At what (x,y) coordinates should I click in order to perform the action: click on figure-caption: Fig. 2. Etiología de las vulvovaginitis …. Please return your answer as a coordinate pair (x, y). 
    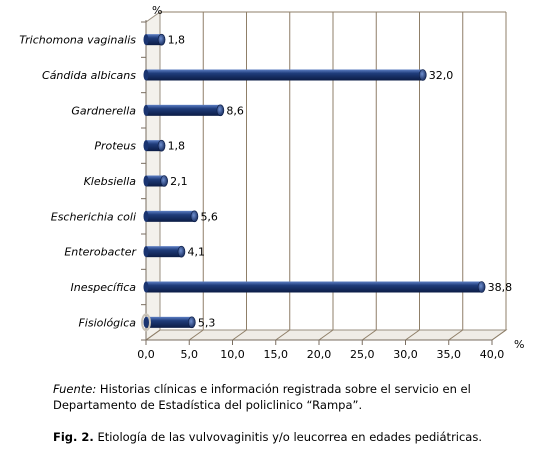
    Looking at the image, I should click on (290, 437).